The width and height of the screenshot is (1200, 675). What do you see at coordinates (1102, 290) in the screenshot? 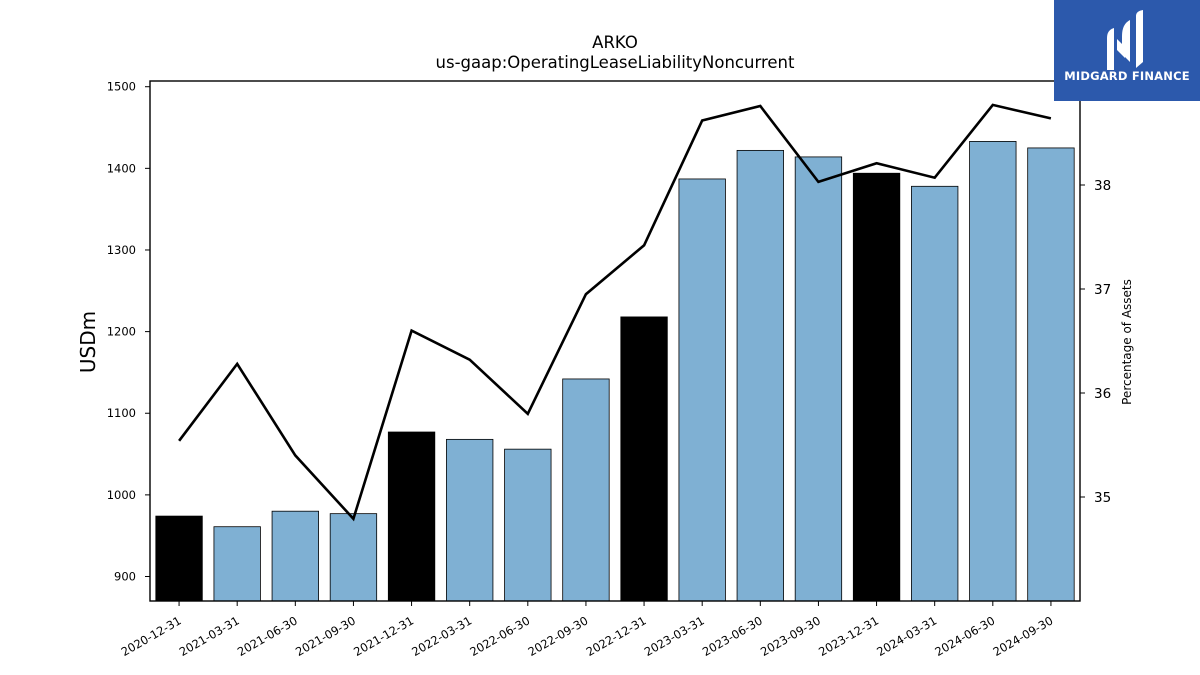
I see `y2-tick-label: 37` at bounding box center [1102, 290].